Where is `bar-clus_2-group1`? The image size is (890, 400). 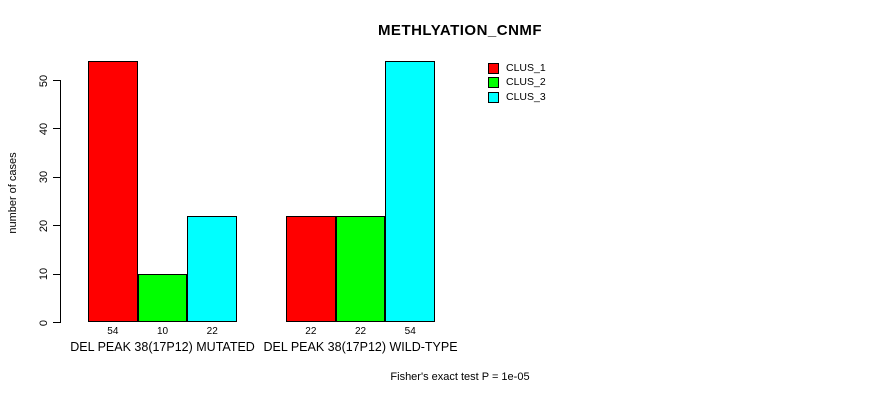
bar-clus_2-group1 is located at coordinates (162, 298).